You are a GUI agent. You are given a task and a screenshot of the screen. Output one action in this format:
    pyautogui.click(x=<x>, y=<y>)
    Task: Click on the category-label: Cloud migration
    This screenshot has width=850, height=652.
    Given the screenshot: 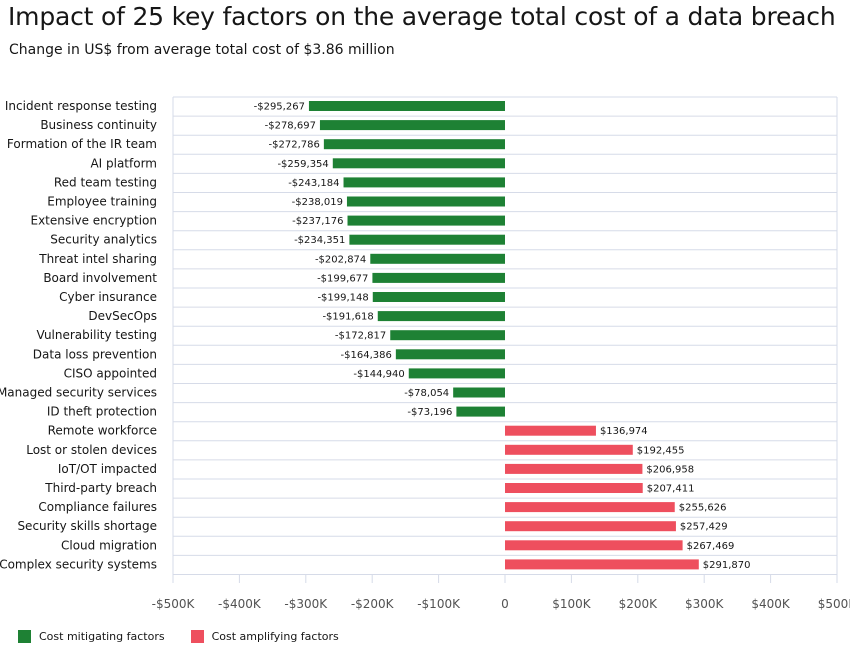 What is the action you would take?
    pyautogui.click(x=109, y=545)
    